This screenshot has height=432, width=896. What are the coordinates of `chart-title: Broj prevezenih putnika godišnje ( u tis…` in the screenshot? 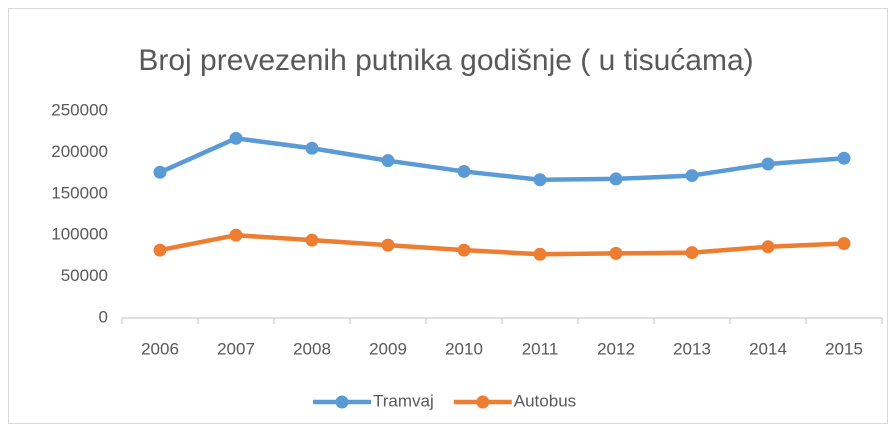 It's located at (445, 60).